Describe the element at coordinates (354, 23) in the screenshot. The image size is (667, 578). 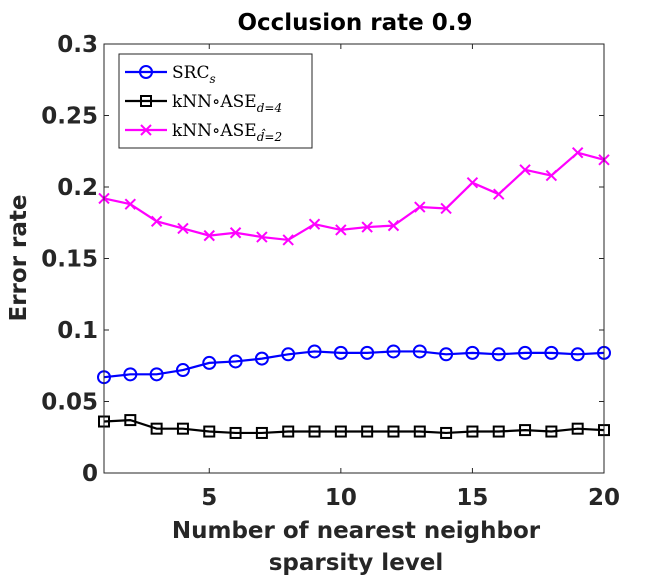
I see `chart-title: Occlusion rate 0.9` at that location.